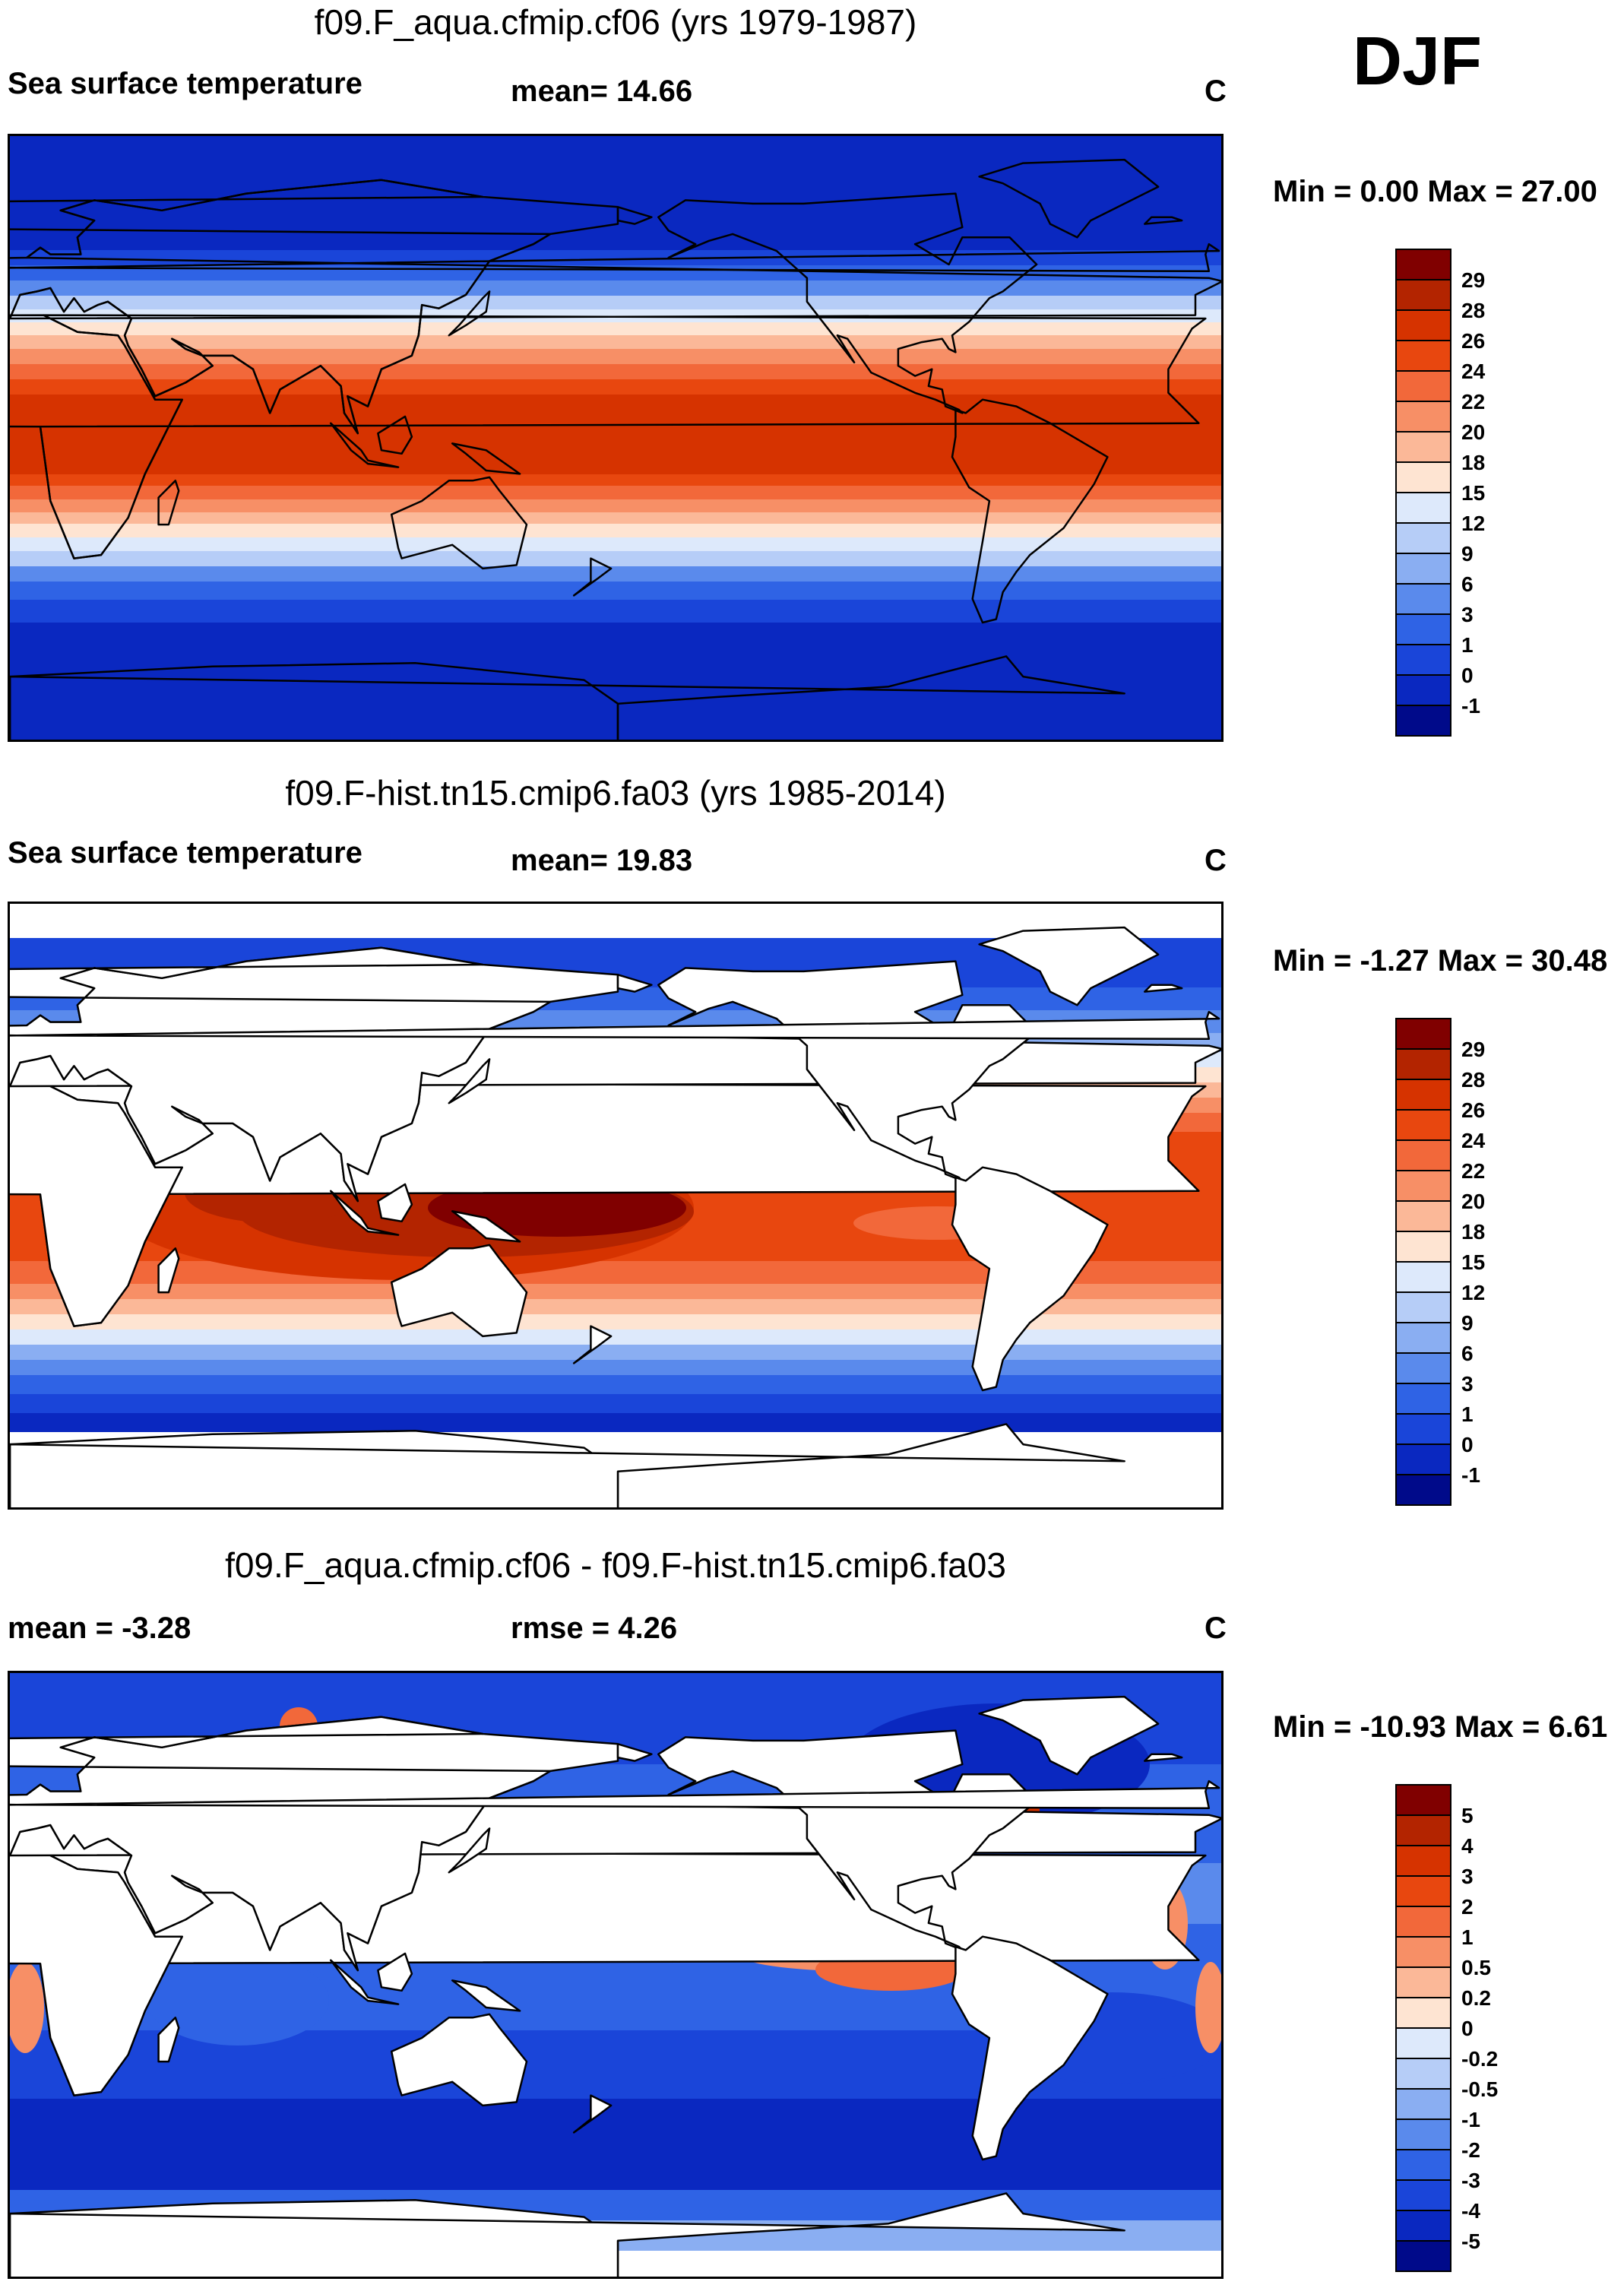 The image size is (1624, 2288). Describe the element at coordinates (1468, 1846) in the screenshot. I see `diff-colorbar-tick-label: 4` at that location.